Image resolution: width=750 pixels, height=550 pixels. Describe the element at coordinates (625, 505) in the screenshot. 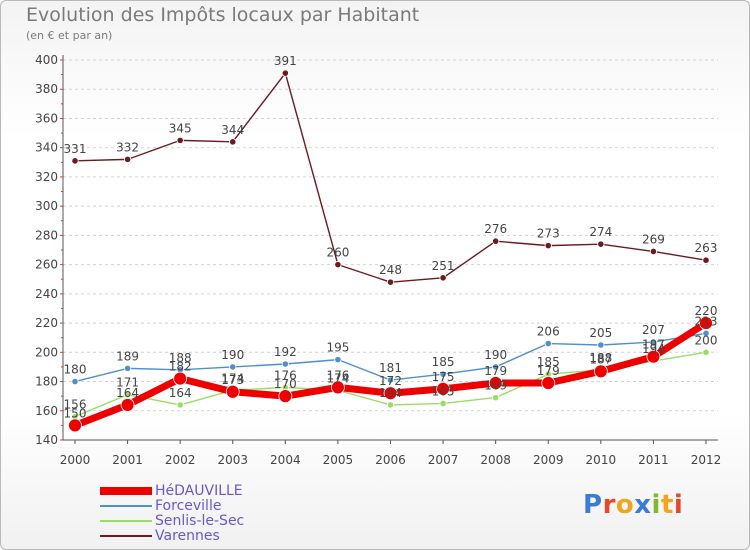

I see `logo-letter: o` at that location.